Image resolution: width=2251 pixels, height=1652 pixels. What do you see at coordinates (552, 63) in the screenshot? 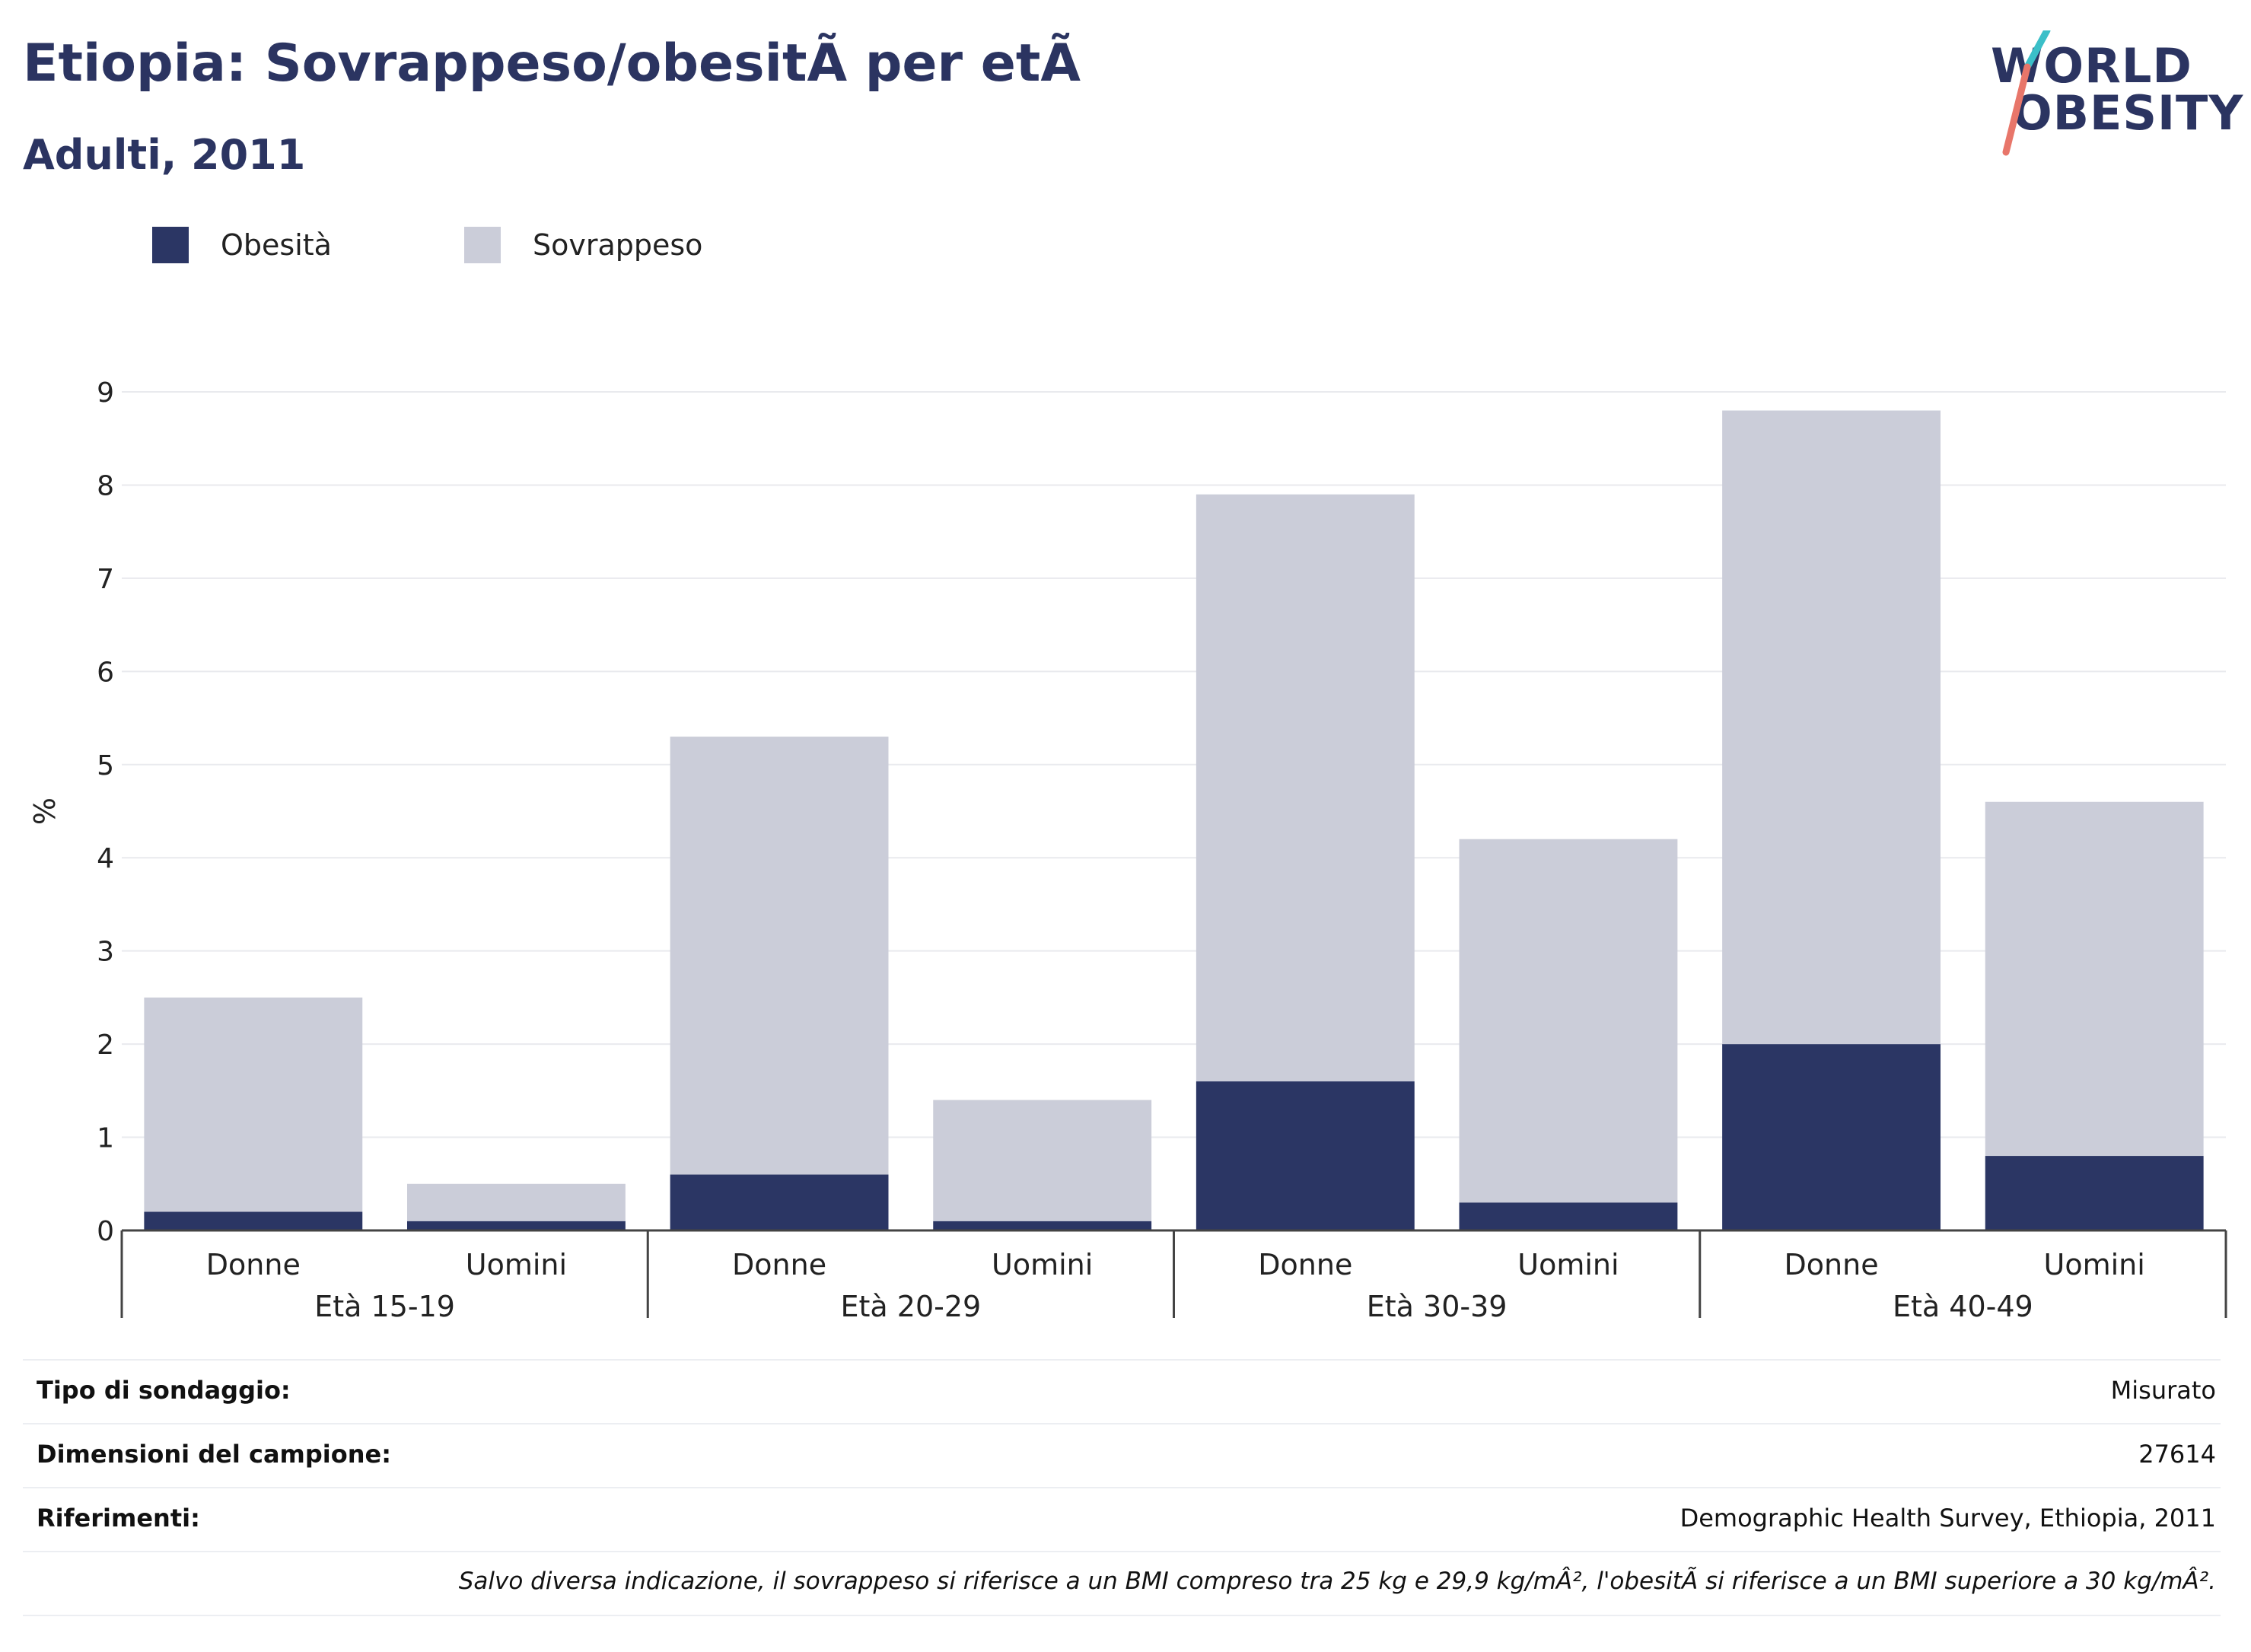
I see `chart-title: Etiopia: Sovrappeso/obesitÃ per etÃ` at bounding box center [552, 63].